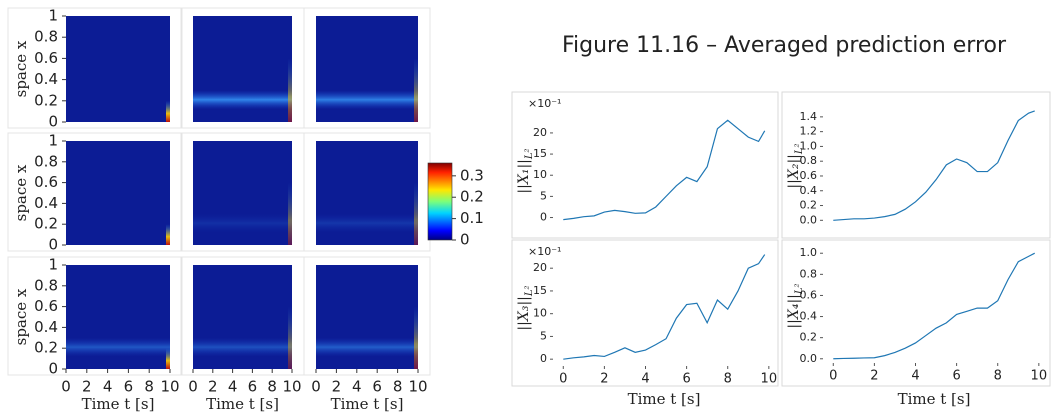  Describe the element at coordinates (472, 197) in the screenshot. I see `colorbar-tick-label: 0.2` at that location.